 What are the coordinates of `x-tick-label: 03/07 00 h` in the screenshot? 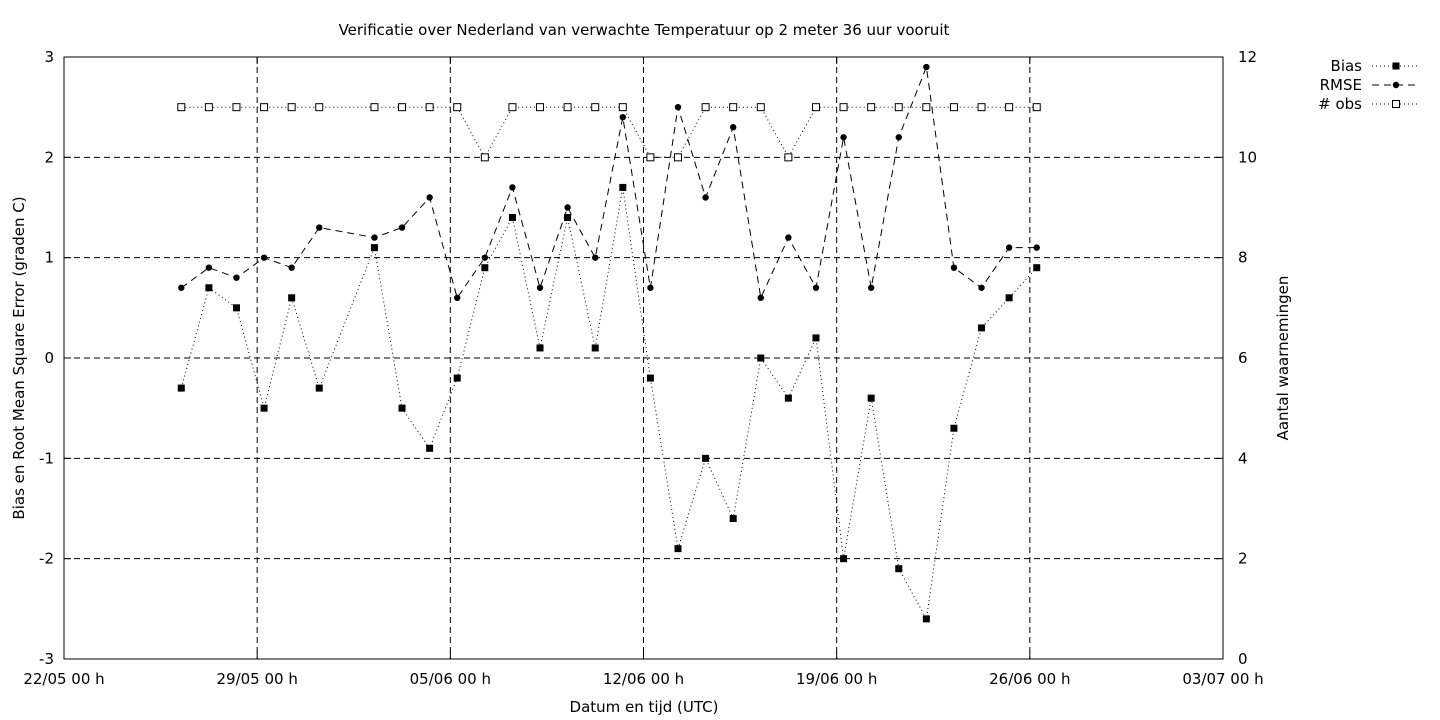 It's located at (1222, 679).